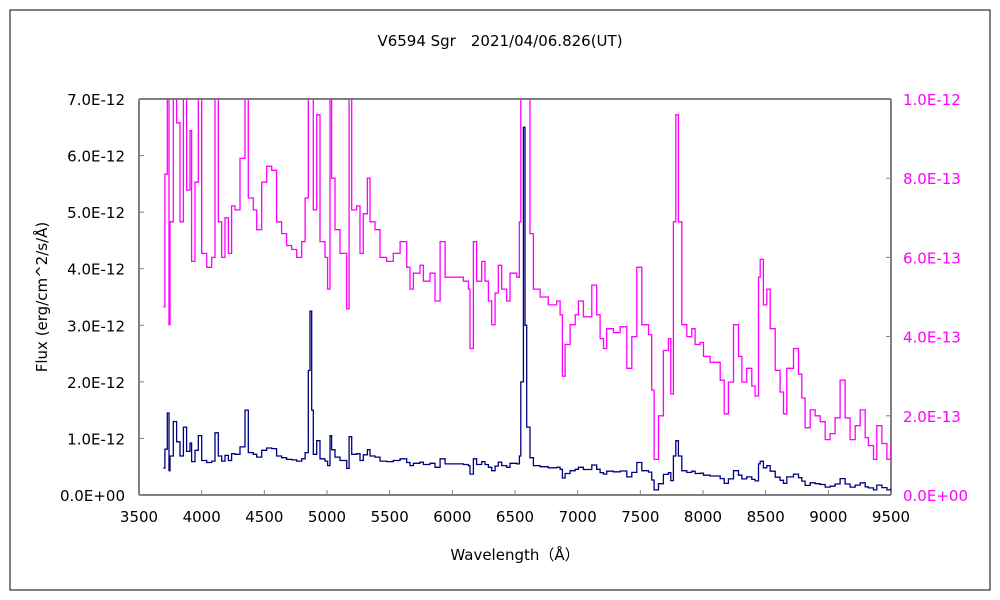  Describe the element at coordinates (41, 297) in the screenshot. I see `y-axis-title: Flux (erg/cm^2/s/Å)` at that location.